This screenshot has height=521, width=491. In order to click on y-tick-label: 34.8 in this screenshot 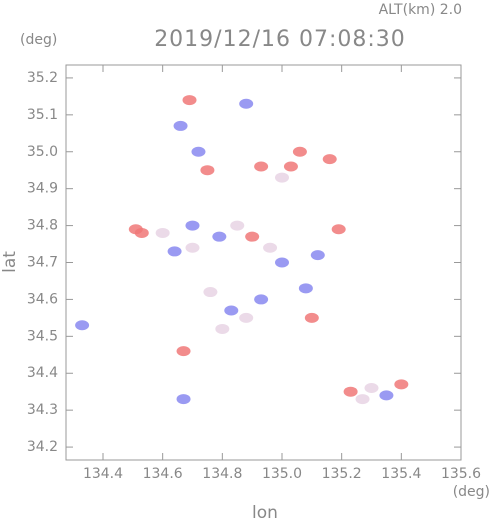, I will do `click(42, 226)`.